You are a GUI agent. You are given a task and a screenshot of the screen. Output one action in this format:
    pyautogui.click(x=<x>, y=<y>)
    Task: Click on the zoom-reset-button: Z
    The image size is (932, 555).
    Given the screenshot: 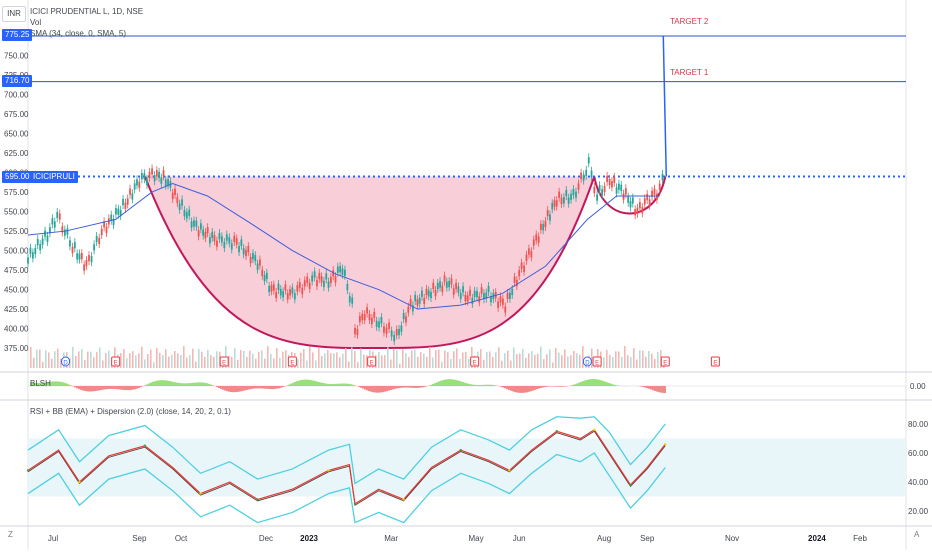 What is the action you would take?
    pyautogui.click(x=10, y=534)
    